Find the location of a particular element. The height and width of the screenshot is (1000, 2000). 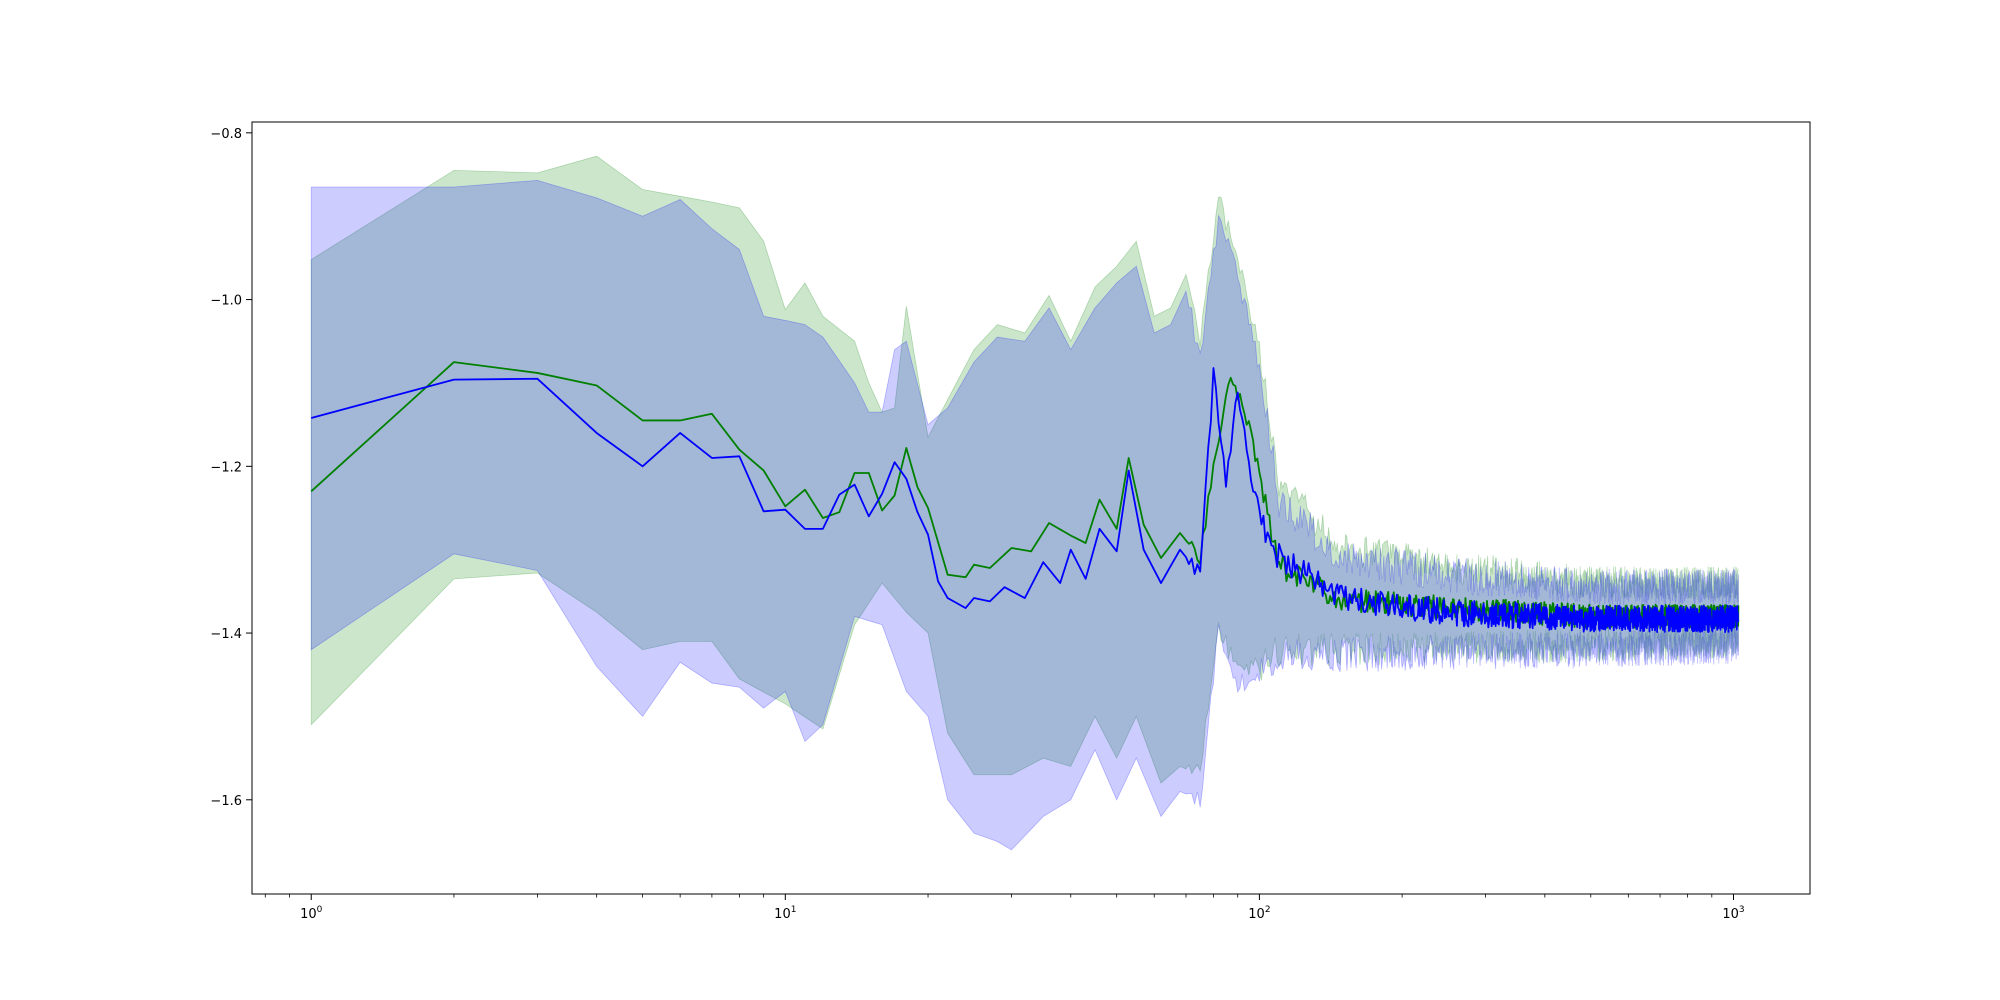

y-tick-label: −1.2 is located at coordinates (226, 467).